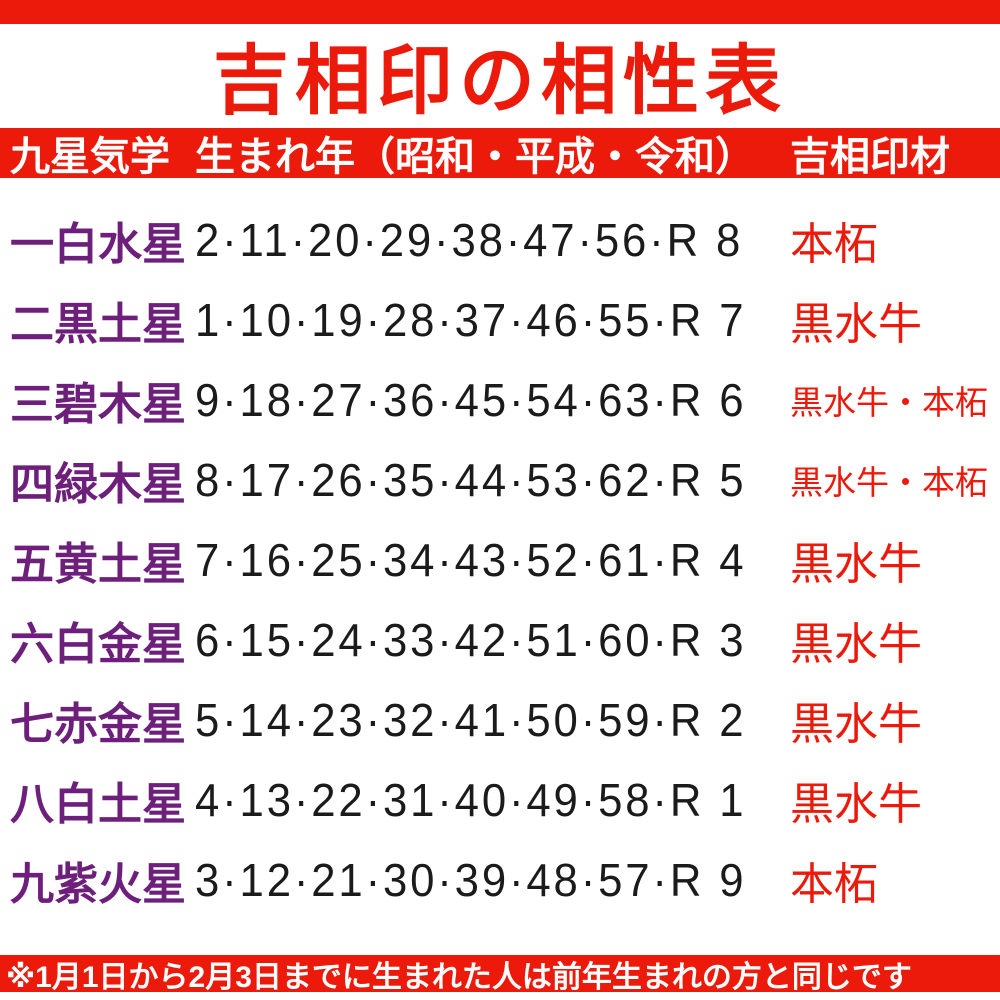 Image resolution: width=1000 pixels, height=1000 pixels. Describe the element at coordinates (98, 404) in the screenshot. I see `star-name: 三碧木星` at that location.